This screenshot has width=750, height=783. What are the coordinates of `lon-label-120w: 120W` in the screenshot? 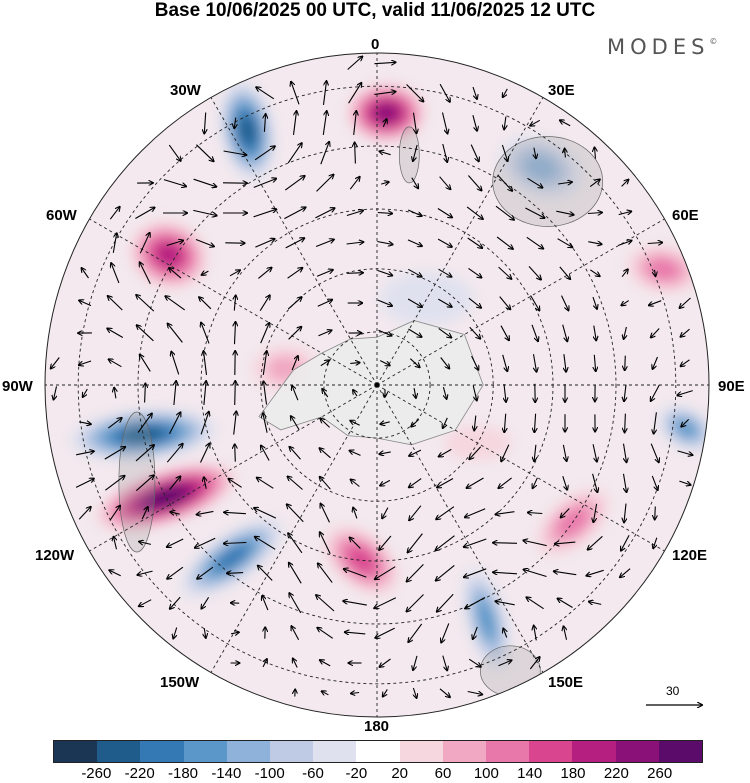 It's located at (55, 555).